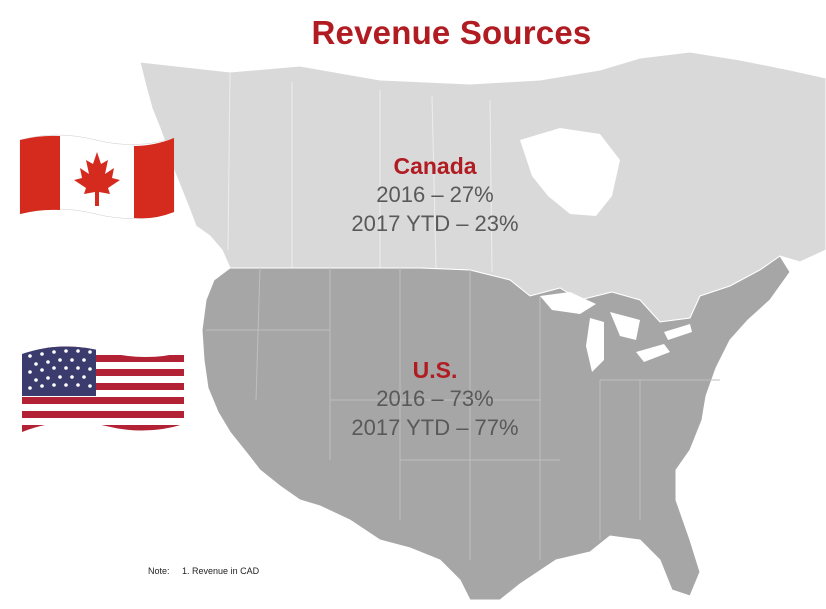 The image size is (826, 609). What do you see at coordinates (435, 427) in the screenshot?
I see `us-2017-ytd-share: 2017 YTD – 77%` at bounding box center [435, 427].